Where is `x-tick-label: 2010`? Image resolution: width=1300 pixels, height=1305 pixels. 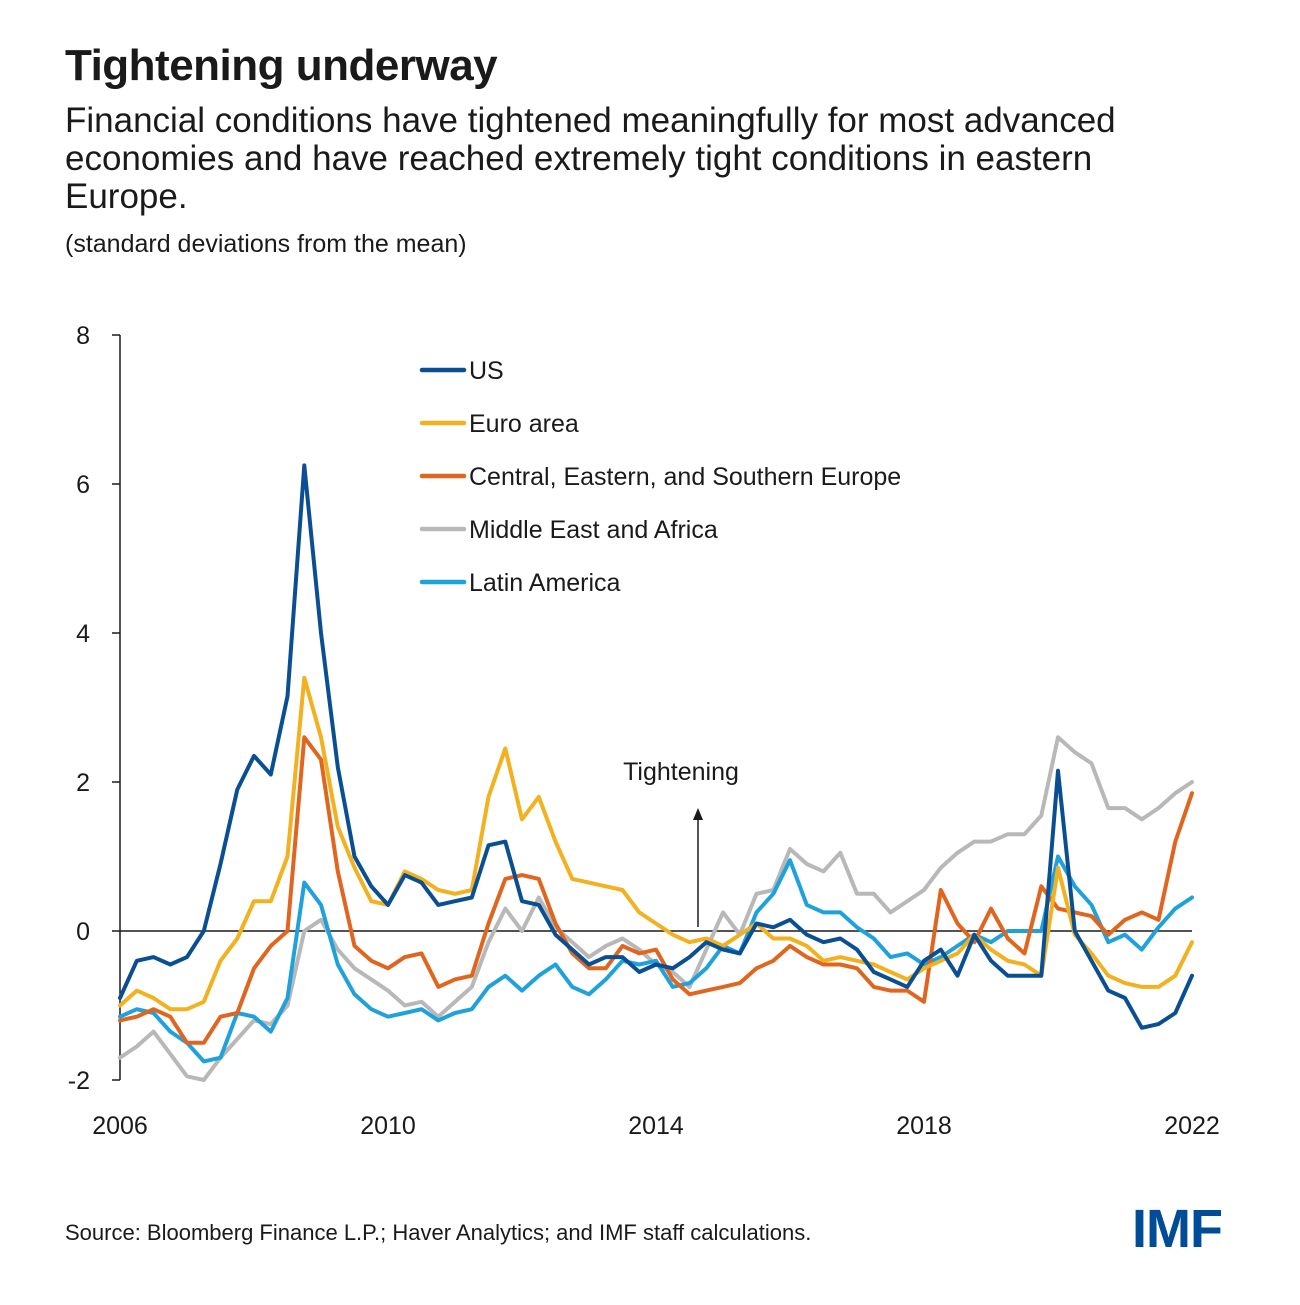
x-tick-label: 2010 is located at coordinates (388, 1126).